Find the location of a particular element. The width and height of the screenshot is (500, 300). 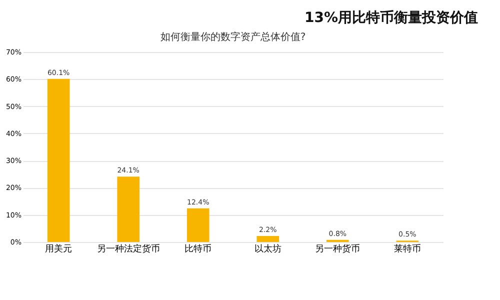

x-tick-label: 另一种货币 is located at coordinates (337, 249).